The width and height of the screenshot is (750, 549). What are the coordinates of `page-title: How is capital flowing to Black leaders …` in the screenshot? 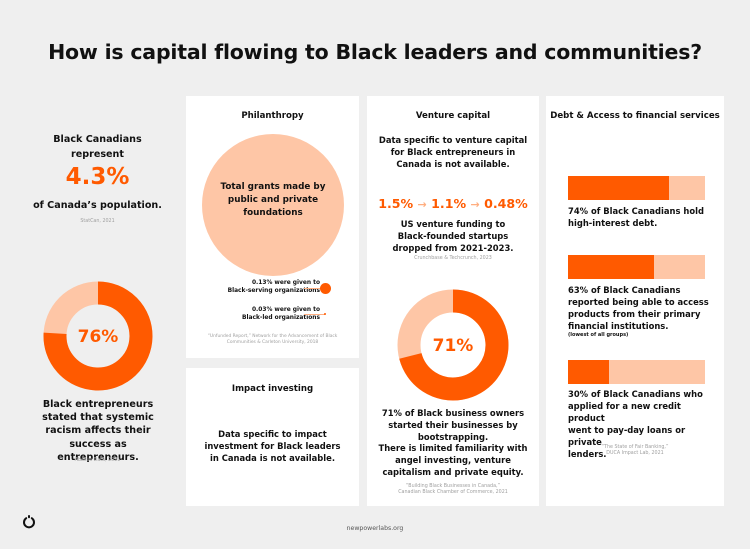 It's located at (375, 52).